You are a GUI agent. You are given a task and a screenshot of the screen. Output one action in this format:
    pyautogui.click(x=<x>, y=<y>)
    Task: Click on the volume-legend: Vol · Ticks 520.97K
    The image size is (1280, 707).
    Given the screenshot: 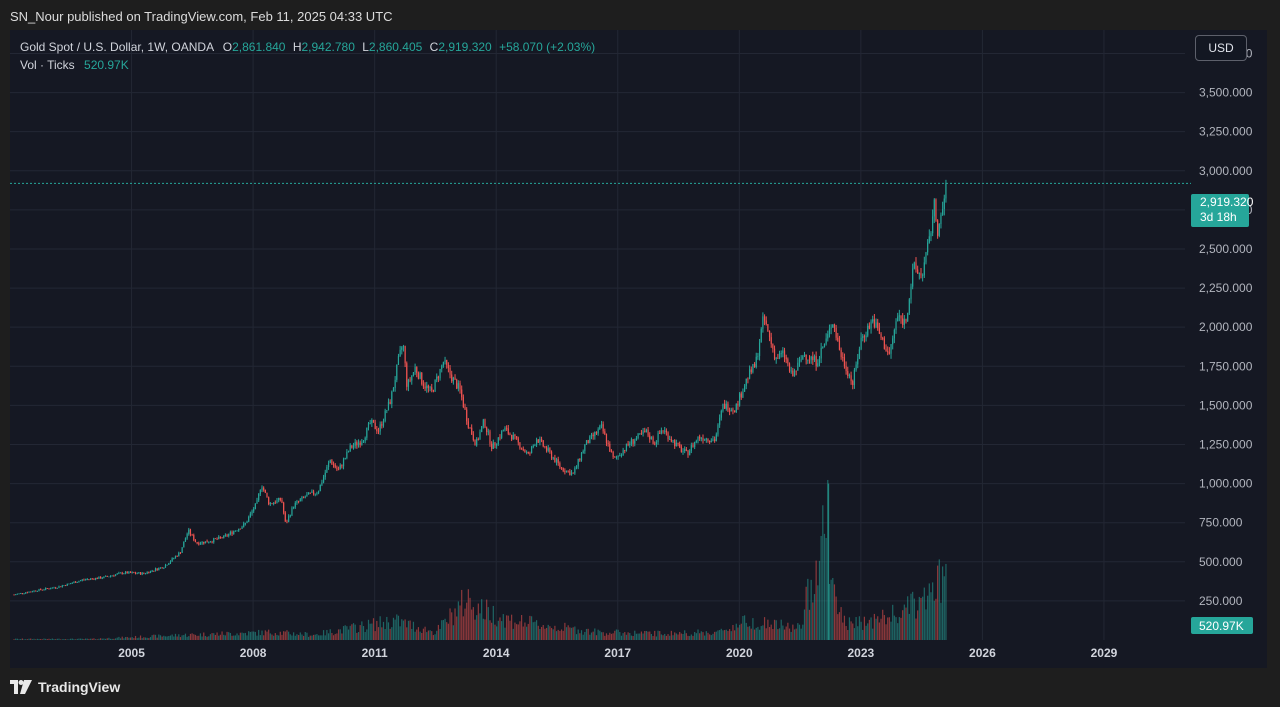 What is the action you would take?
    pyautogui.click(x=74, y=65)
    